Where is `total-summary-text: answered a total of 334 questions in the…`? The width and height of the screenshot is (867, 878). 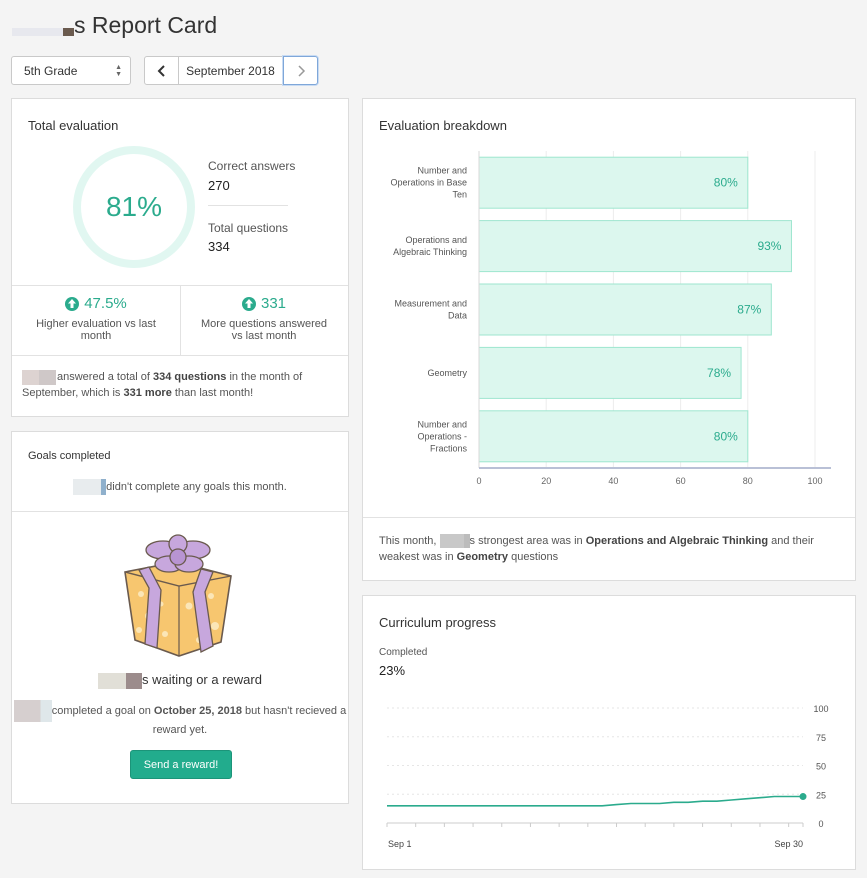 total-summary-text: answered a total of 334 questions in the… is located at coordinates (181, 385).